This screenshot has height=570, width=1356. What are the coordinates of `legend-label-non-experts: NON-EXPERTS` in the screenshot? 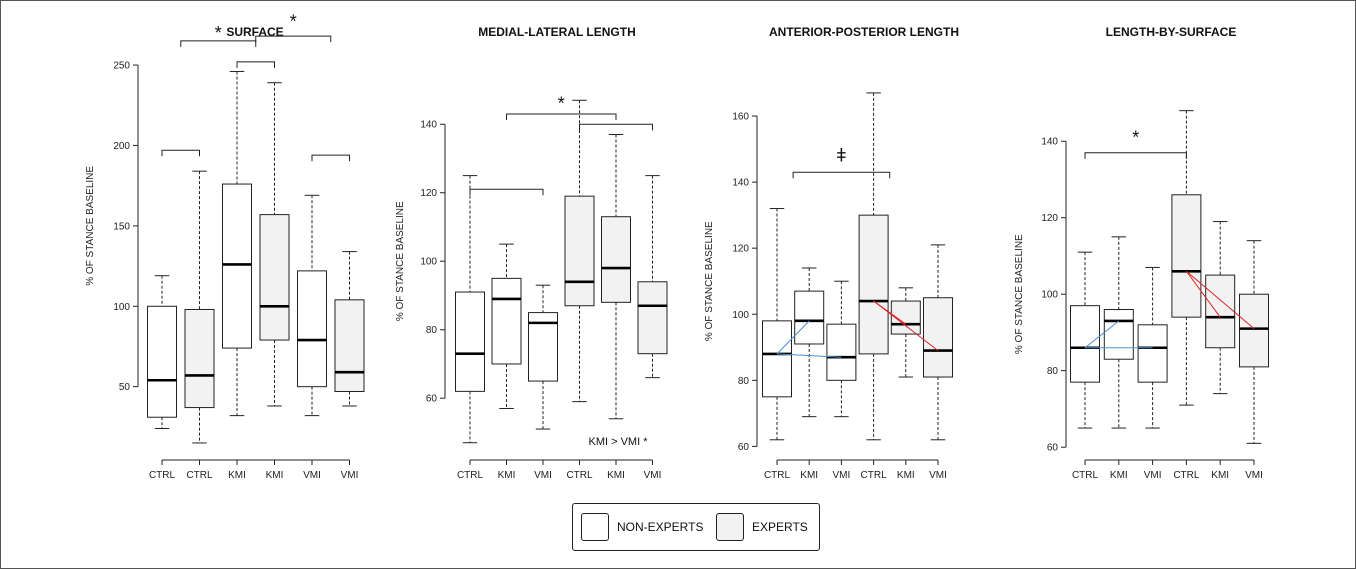 It's located at (660, 527).